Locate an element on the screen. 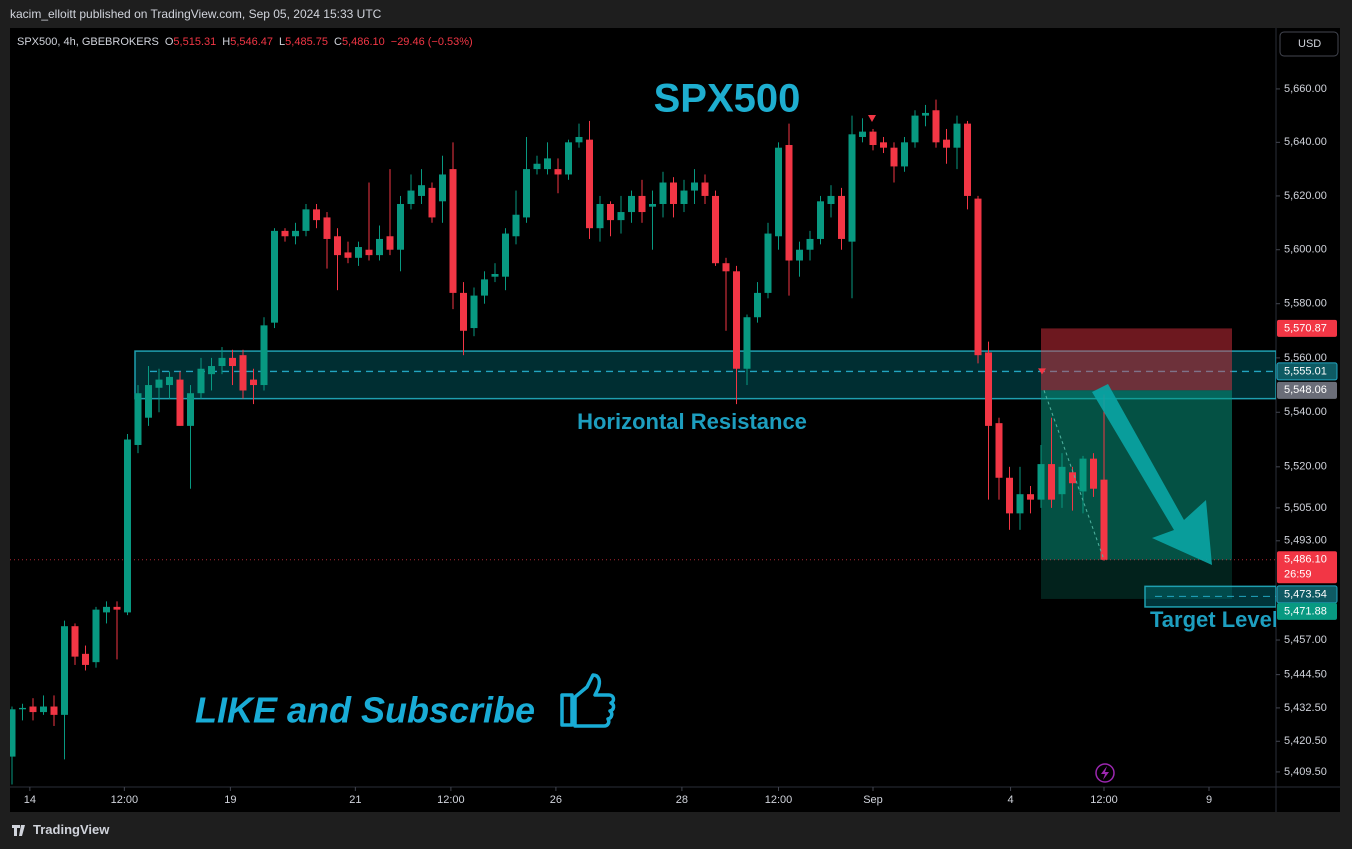 This screenshot has height=849, width=1352. x-tick-label: 14 is located at coordinates (30, 800).